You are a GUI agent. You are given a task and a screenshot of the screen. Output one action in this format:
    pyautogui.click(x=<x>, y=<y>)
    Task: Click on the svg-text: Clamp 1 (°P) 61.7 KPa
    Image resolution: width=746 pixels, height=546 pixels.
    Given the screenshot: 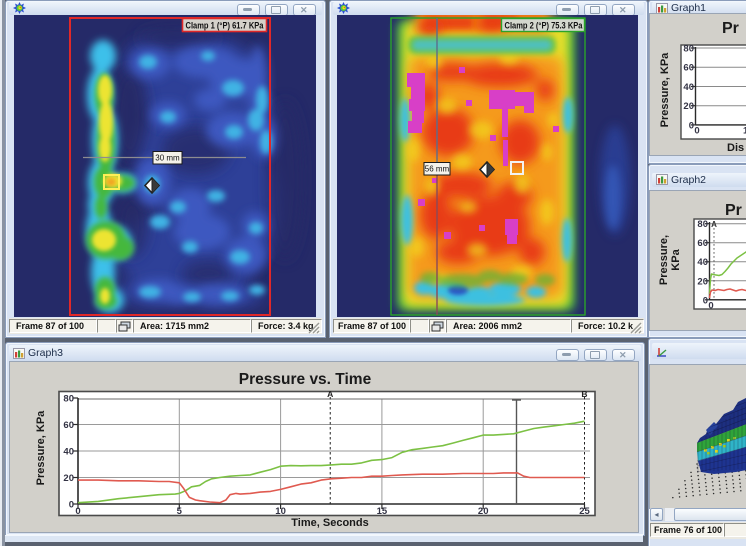 What is the action you would take?
    pyautogui.click(x=225, y=26)
    